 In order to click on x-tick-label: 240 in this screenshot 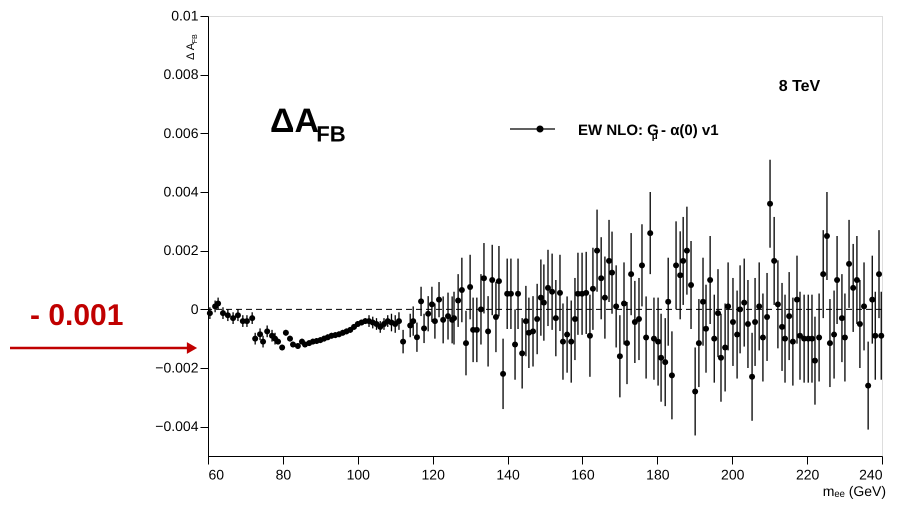, I will do `click(871, 474)`.